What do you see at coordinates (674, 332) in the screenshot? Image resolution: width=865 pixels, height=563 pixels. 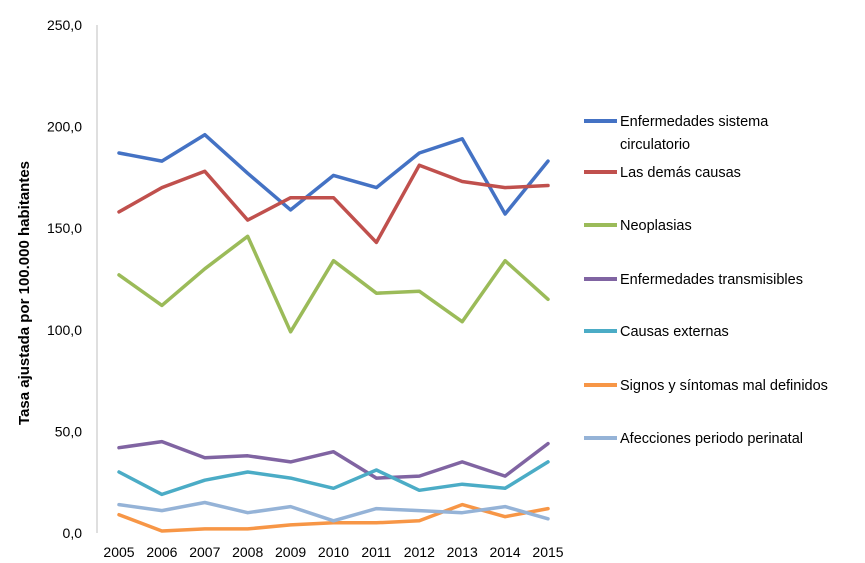 I see `legend-label: Causas externas` at bounding box center [674, 332].